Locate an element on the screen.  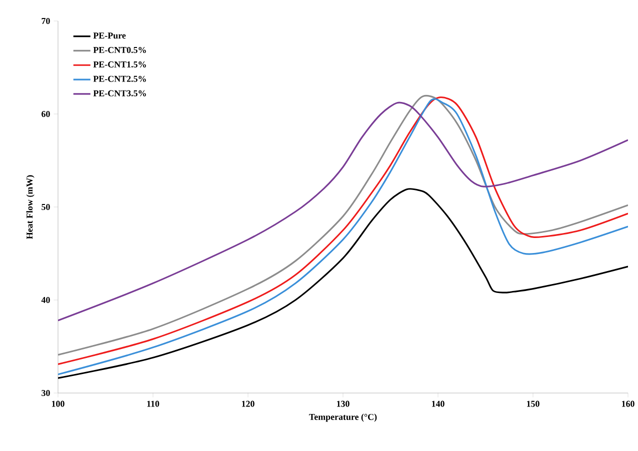
legend-label: PE-CNT0.5% is located at coordinates (119, 50).